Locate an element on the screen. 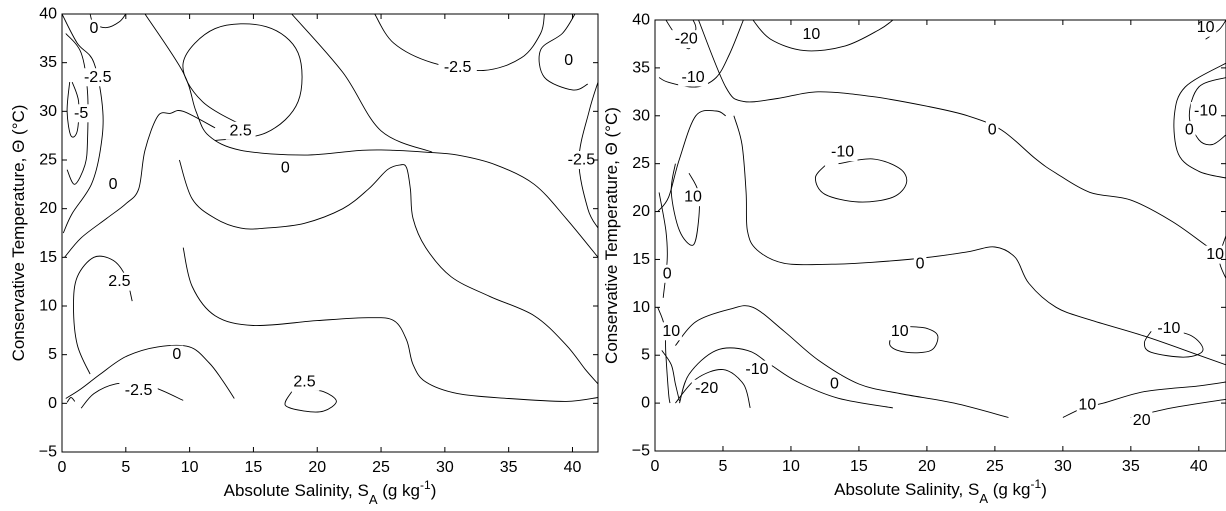 The image size is (1226, 511). y-tick-label: 5 is located at coordinates (52, 354).